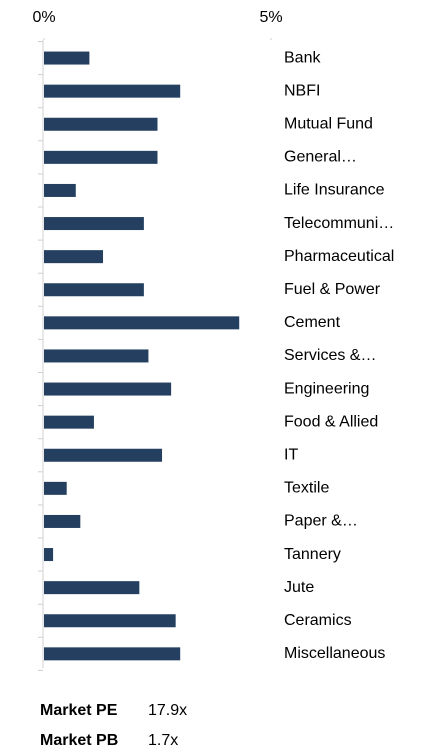  I want to click on category-label: Engineering, so click(326, 388).